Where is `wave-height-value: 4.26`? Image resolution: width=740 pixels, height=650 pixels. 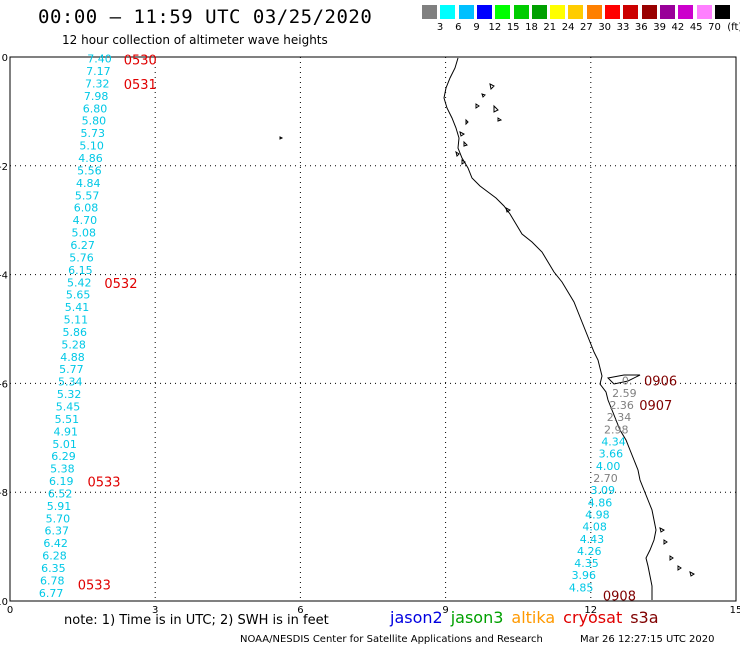 wave-height-value: 4.26 is located at coordinates (589, 551).